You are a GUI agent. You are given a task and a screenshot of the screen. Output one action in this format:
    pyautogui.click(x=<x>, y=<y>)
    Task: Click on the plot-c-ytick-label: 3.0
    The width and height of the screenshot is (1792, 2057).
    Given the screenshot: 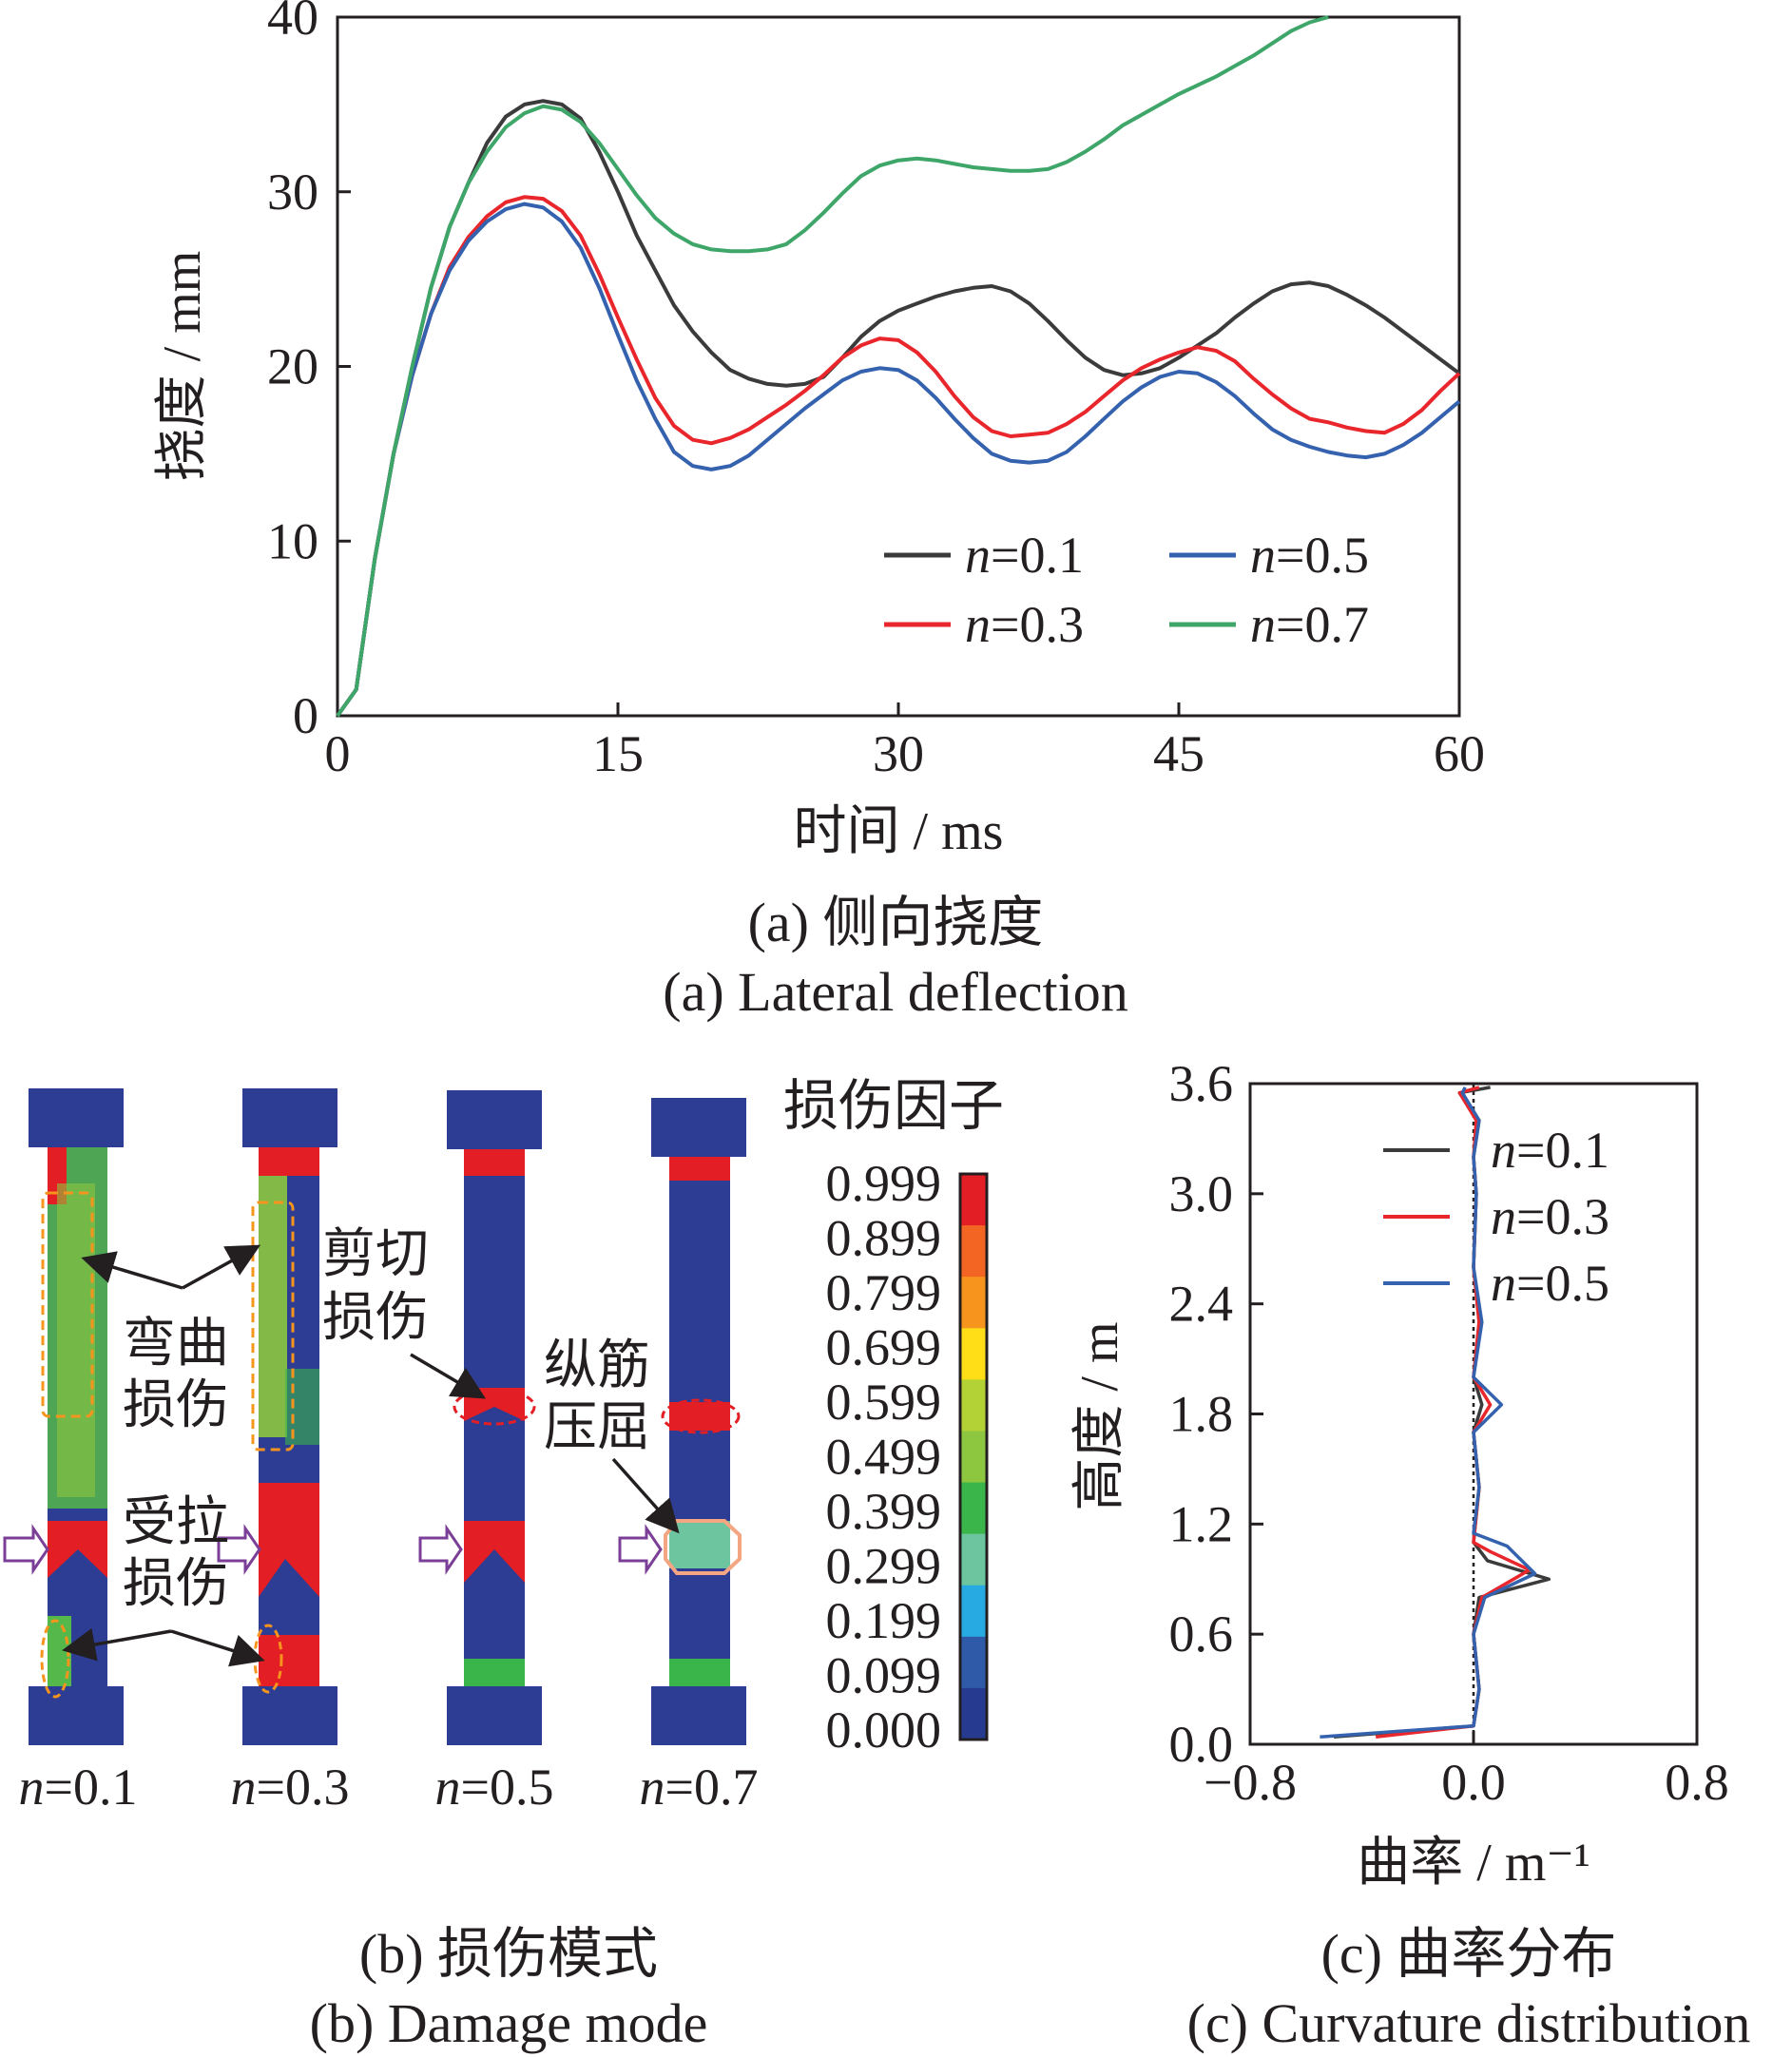 What is the action you would take?
    pyautogui.click(x=1201, y=1193)
    